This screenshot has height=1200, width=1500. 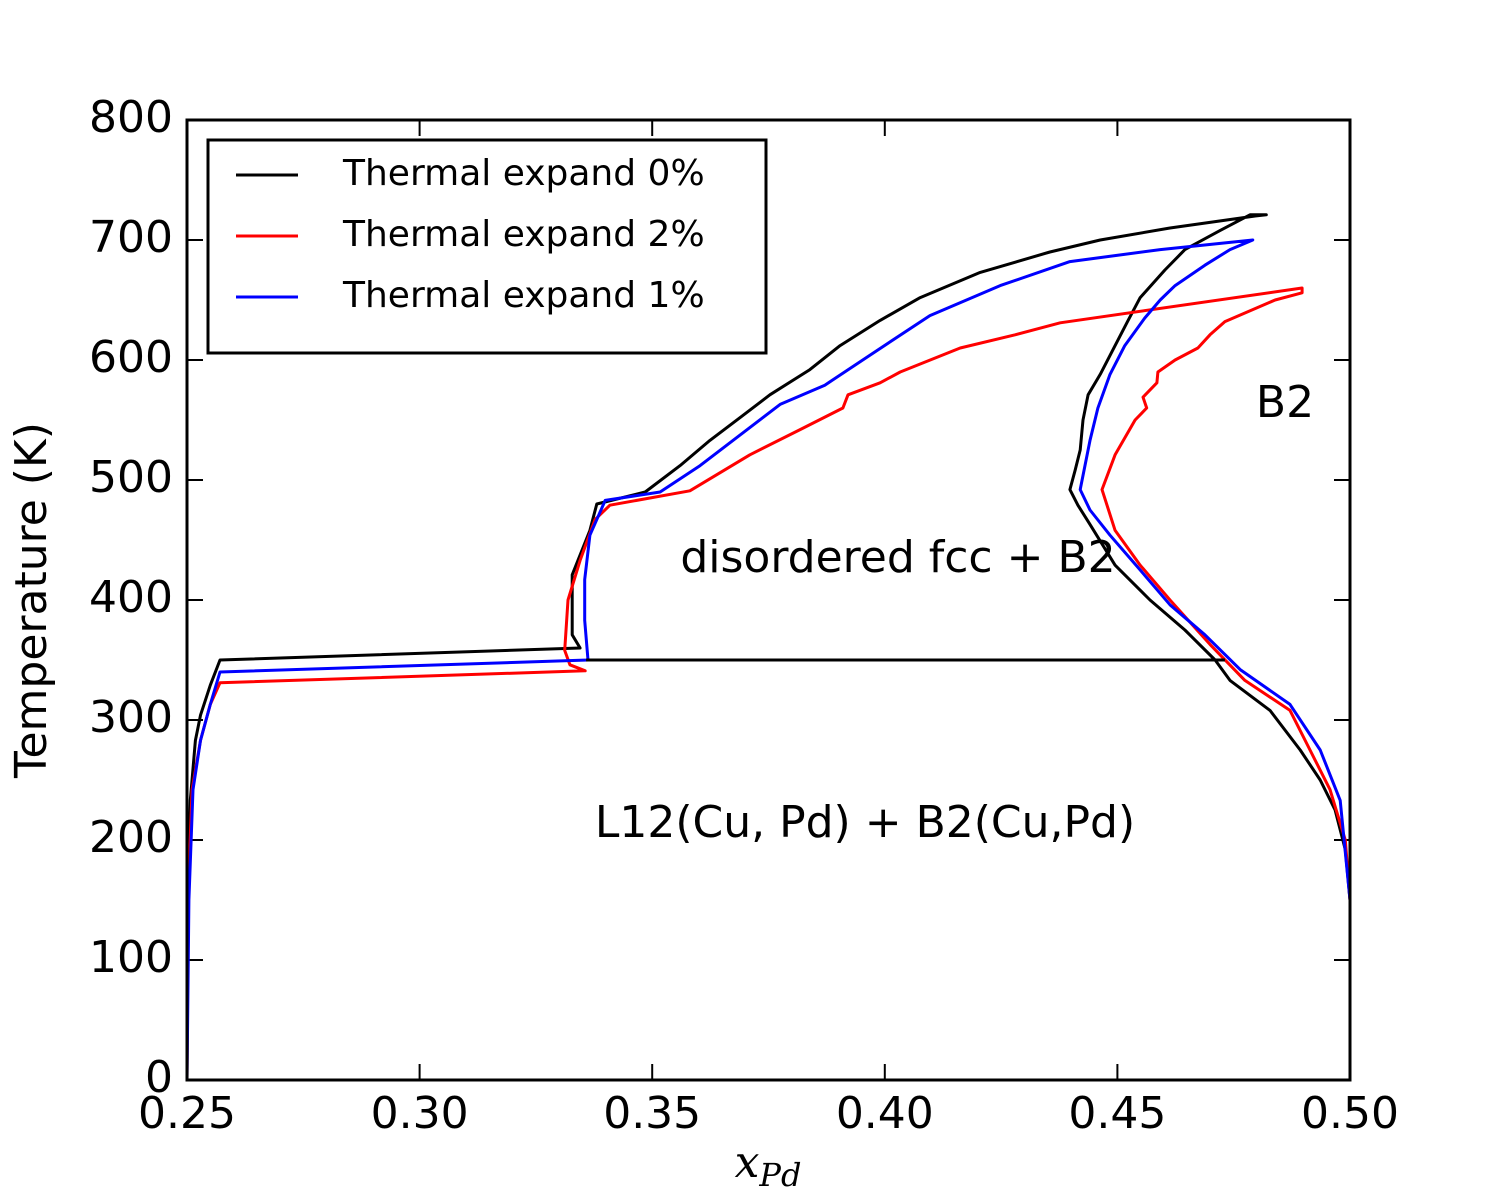 What do you see at coordinates (779, 1175) in the screenshot?
I see `x-axis-label-sub: Pd` at bounding box center [779, 1175].